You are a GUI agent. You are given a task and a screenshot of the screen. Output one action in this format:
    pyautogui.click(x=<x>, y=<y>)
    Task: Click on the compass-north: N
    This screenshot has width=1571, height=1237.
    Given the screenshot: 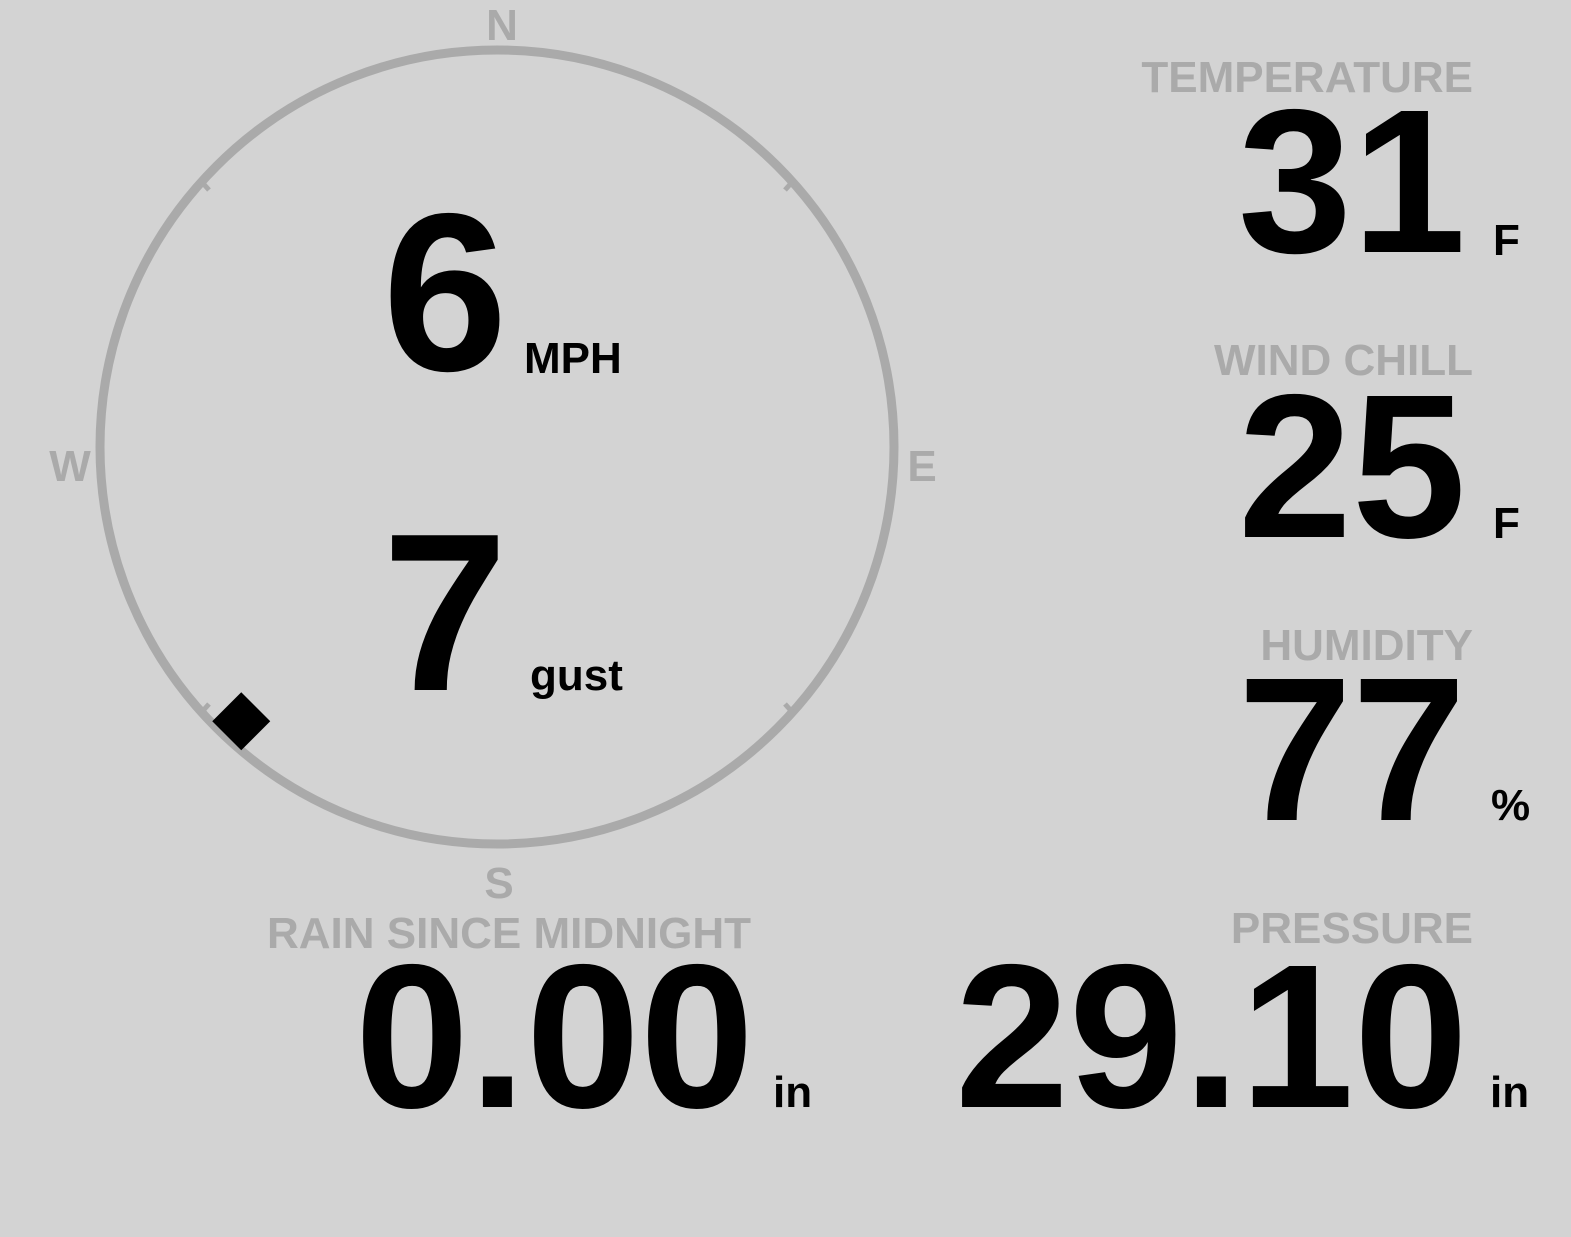 What is the action you would take?
    pyautogui.click(x=502, y=25)
    